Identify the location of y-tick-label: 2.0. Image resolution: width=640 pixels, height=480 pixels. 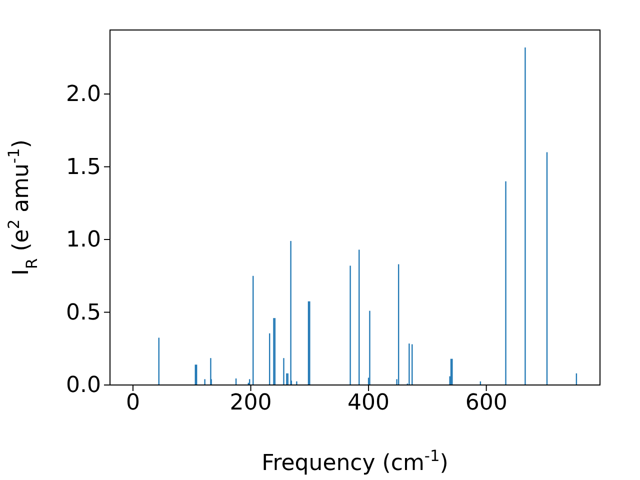
(83, 95).